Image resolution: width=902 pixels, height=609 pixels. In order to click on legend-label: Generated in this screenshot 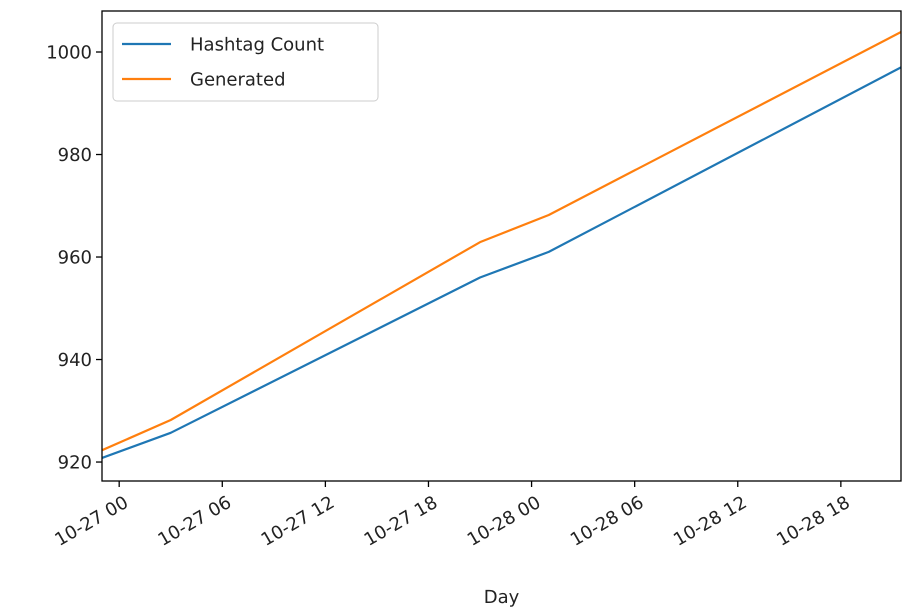, I will do `click(238, 79)`.